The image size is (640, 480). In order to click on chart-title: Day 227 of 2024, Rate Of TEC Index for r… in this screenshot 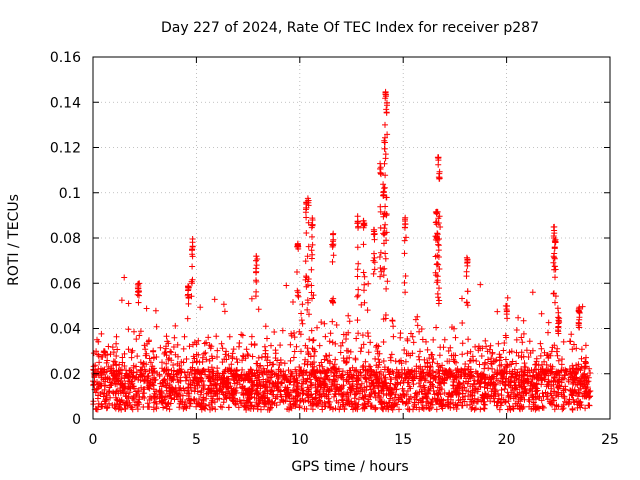, I will do `click(350, 28)`.